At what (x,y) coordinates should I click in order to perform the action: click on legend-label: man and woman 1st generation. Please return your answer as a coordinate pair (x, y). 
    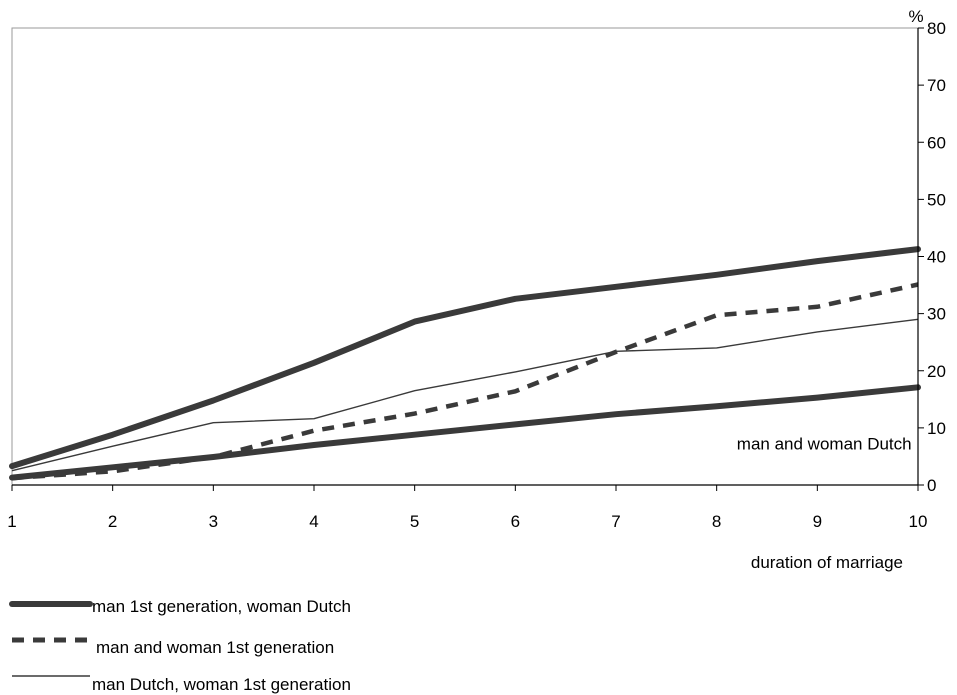
    Looking at the image, I should click on (215, 647).